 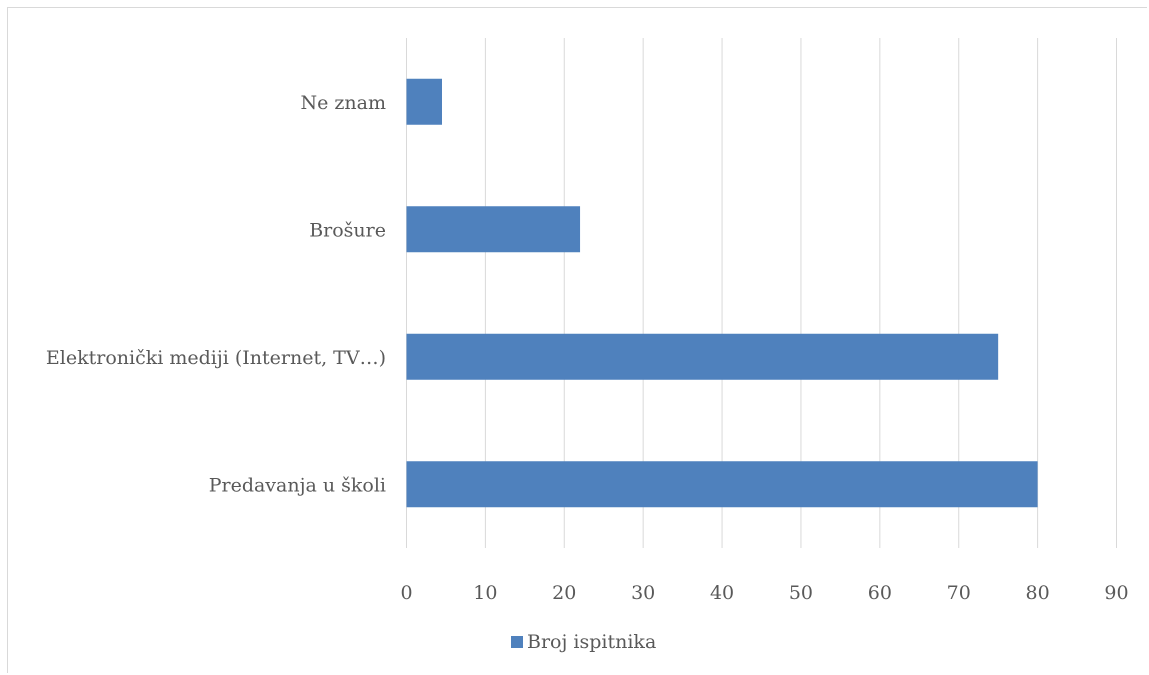 I want to click on legend: Broj ispitnika, so click(x=583, y=642).